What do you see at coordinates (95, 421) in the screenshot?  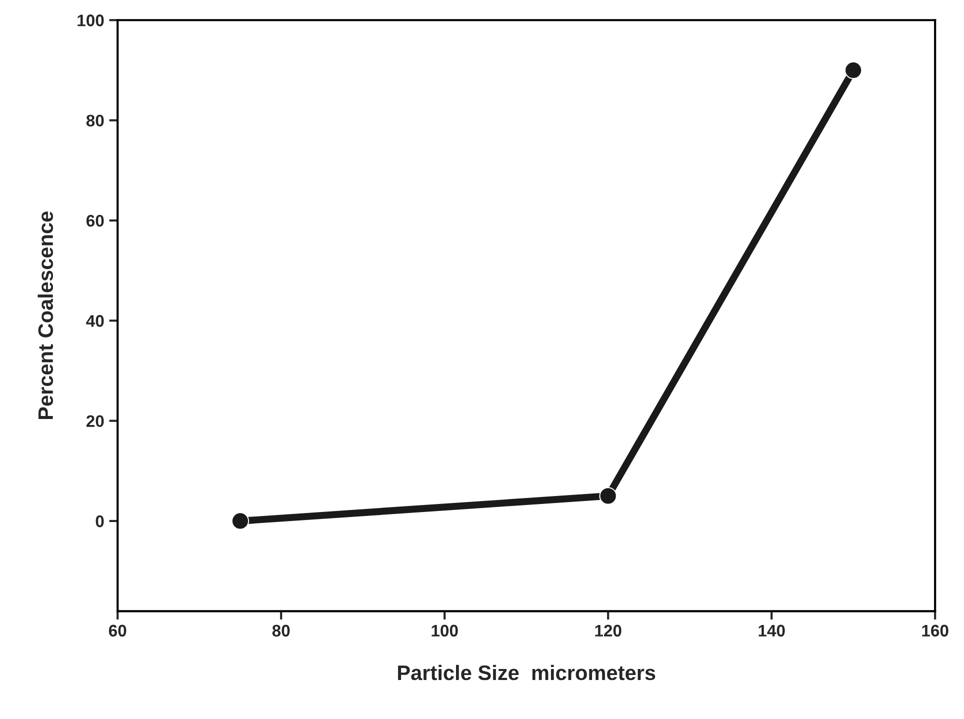 I see `y-tick-label: 20` at bounding box center [95, 421].